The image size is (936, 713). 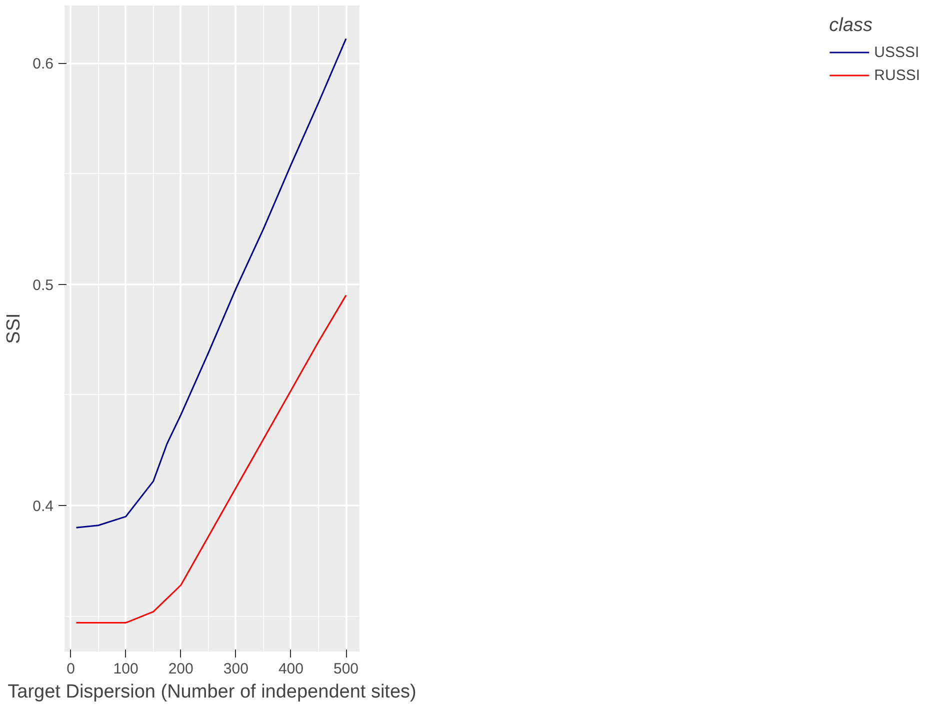 I want to click on x-tick-label: 0, so click(x=70, y=669).